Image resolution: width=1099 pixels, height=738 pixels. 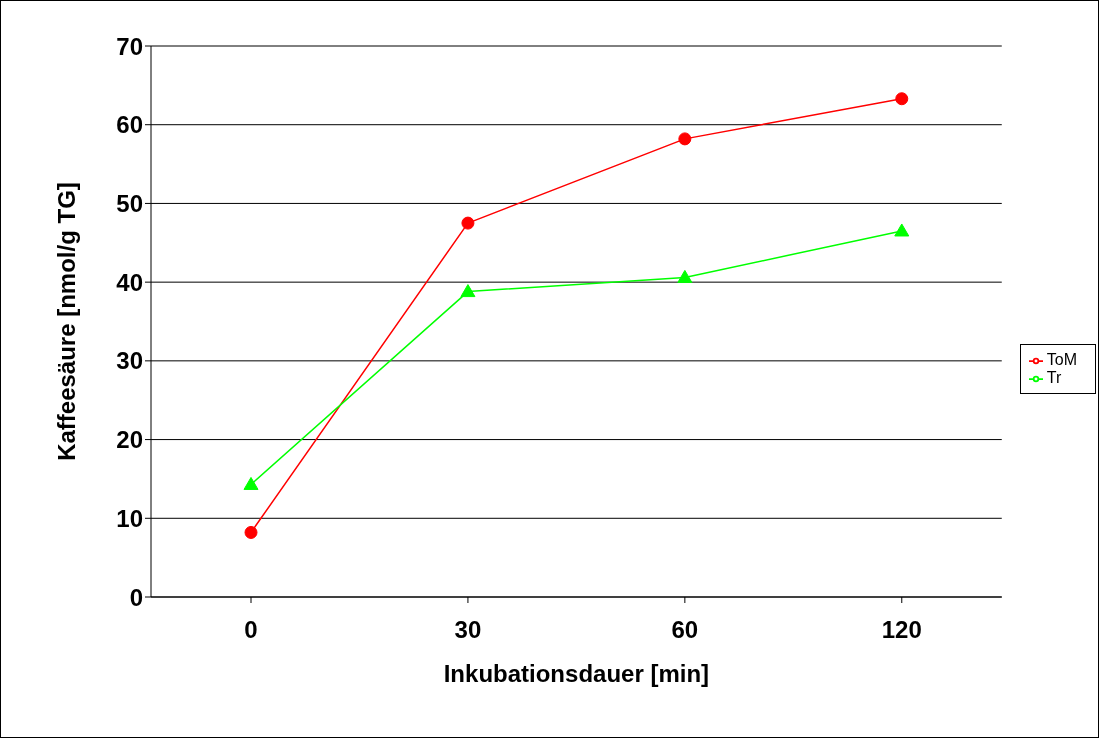 I want to click on x-tick-label: 30, so click(x=468, y=630).